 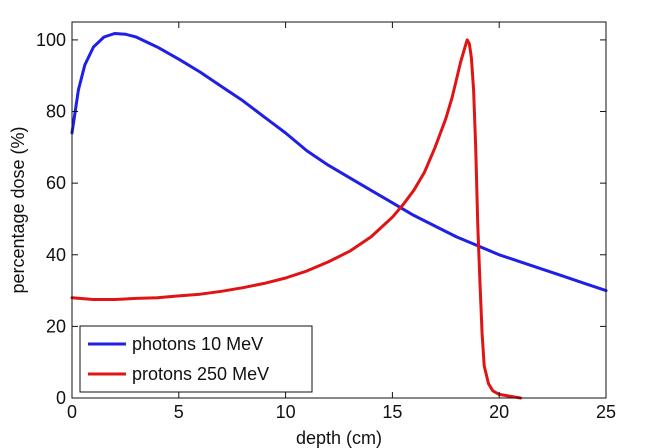 I want to click on x-tick-label: 25, so click(x=606, y=412).